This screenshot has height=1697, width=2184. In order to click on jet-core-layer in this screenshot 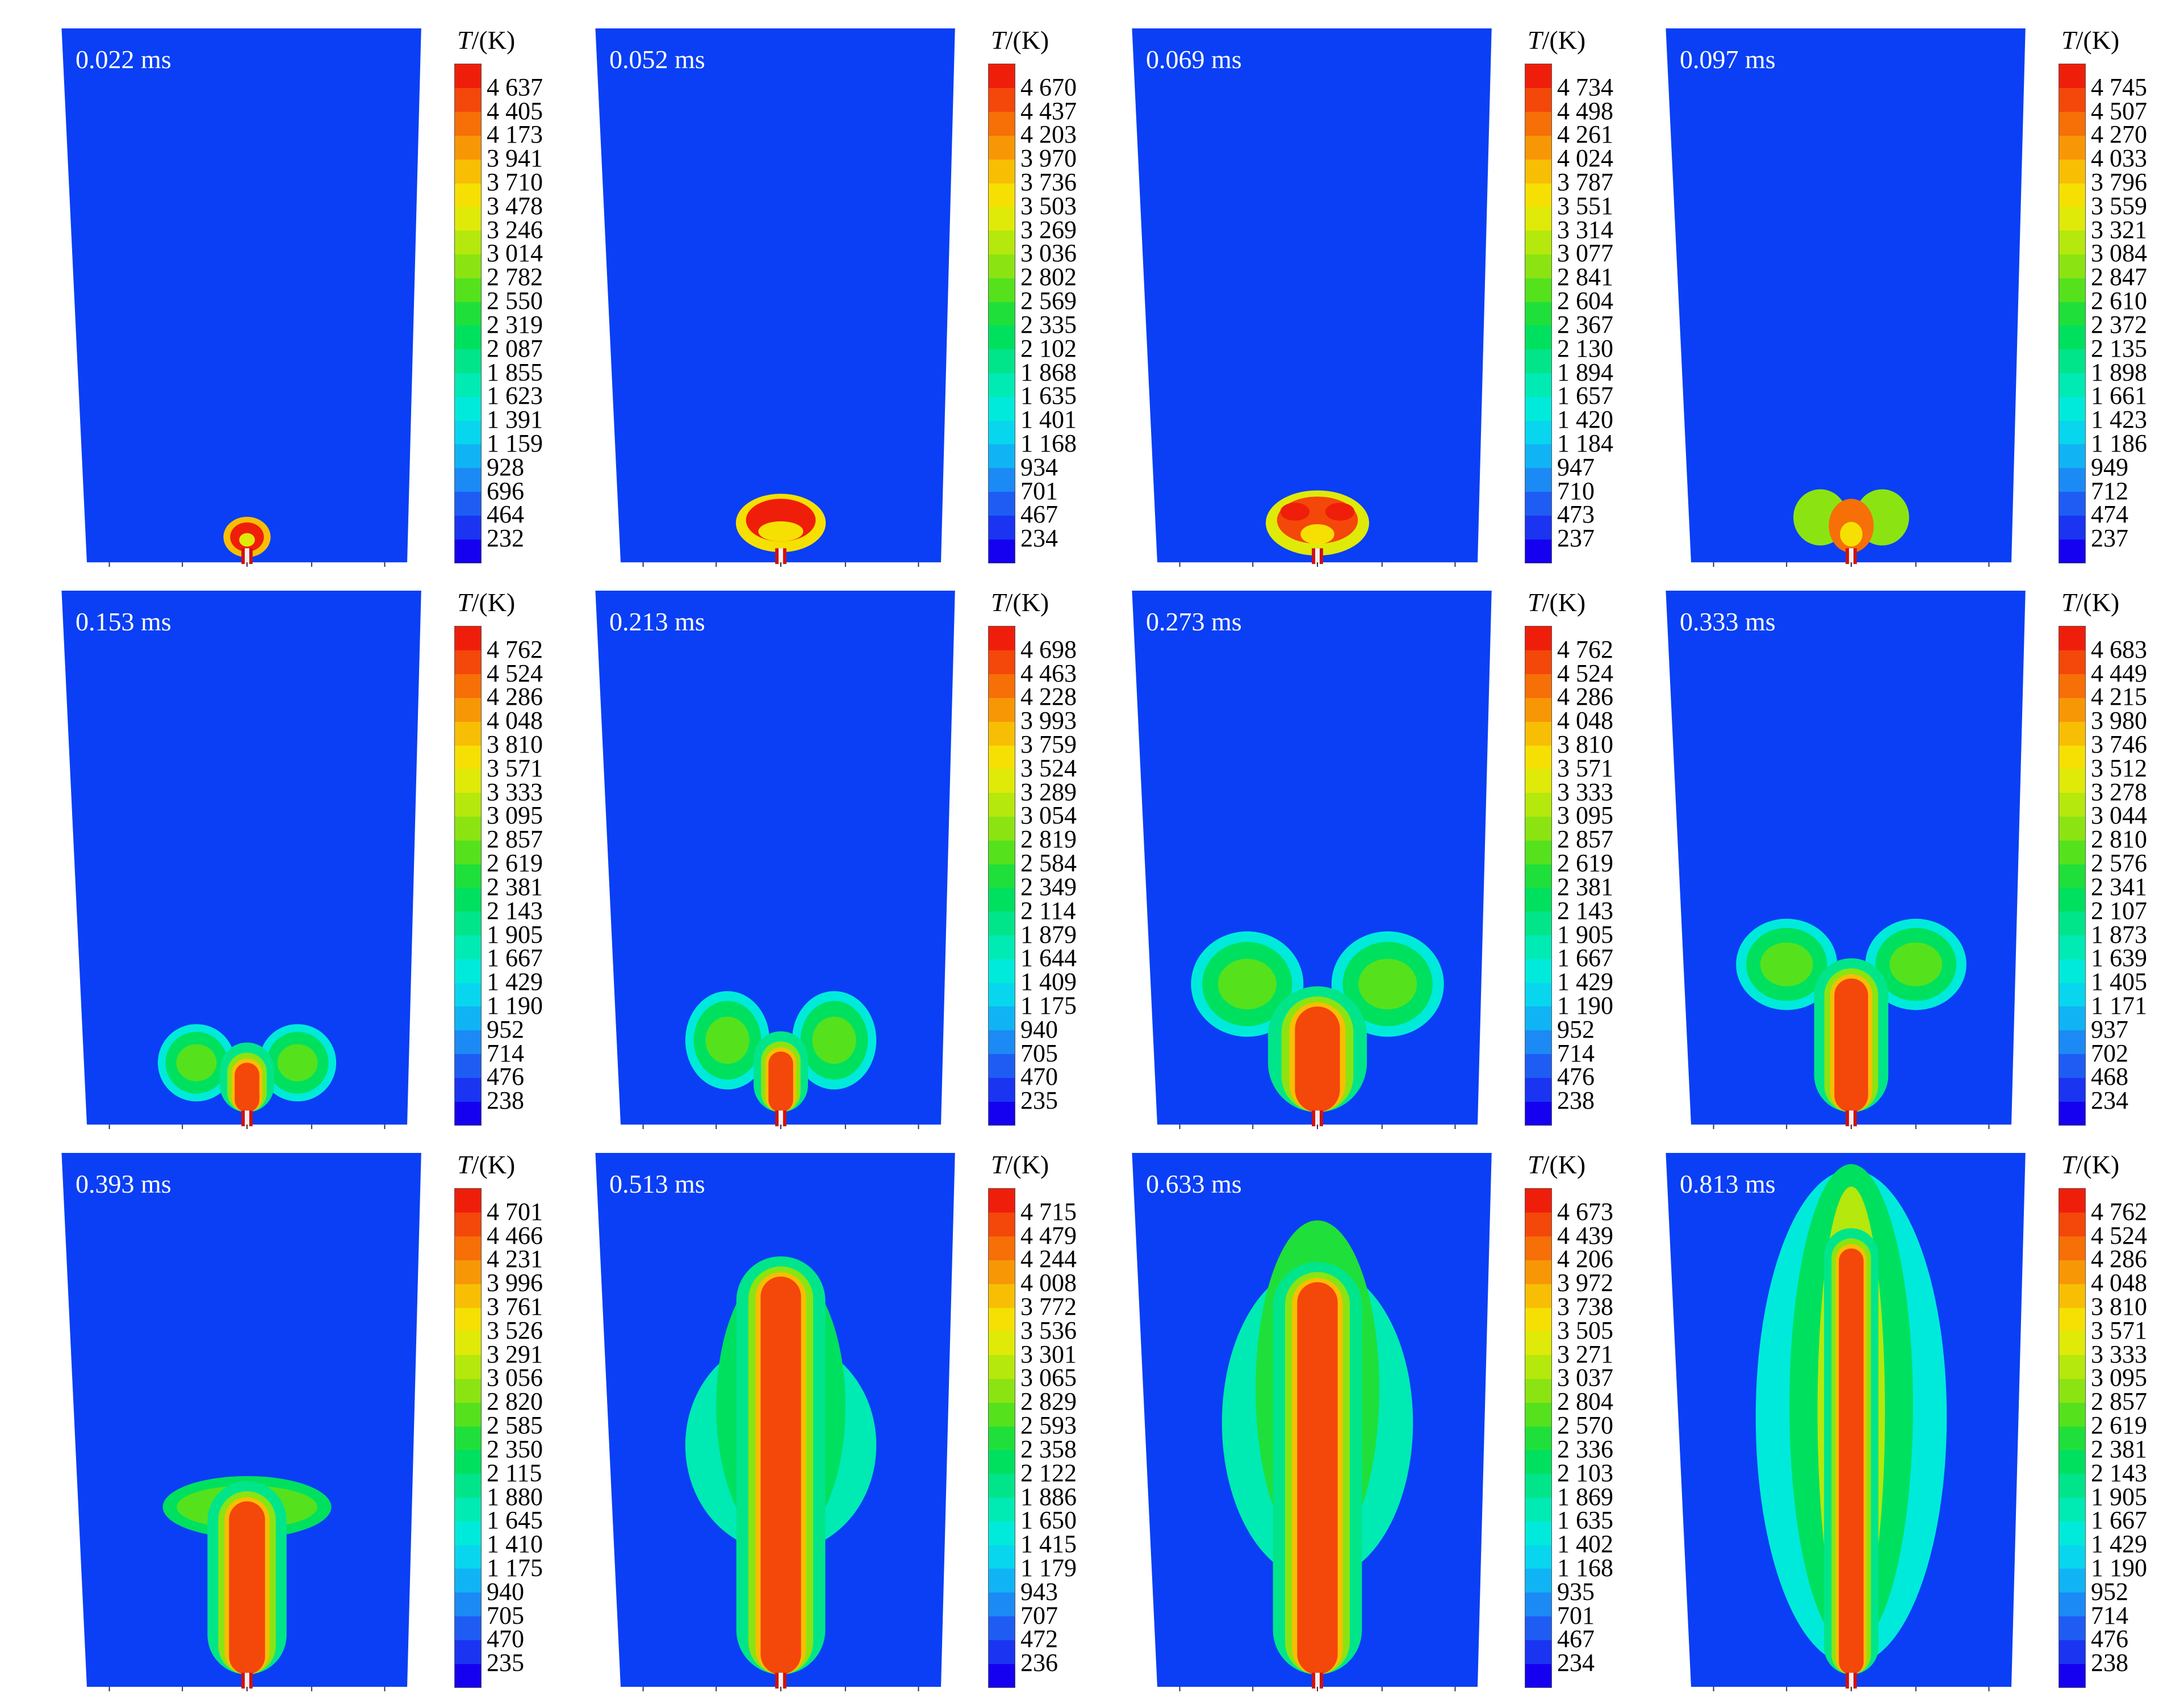, I will do `click(781, 1475)`.